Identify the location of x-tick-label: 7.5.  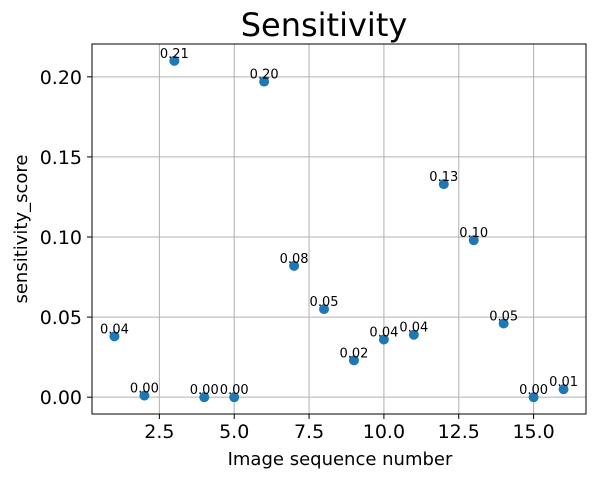
(309, 432).